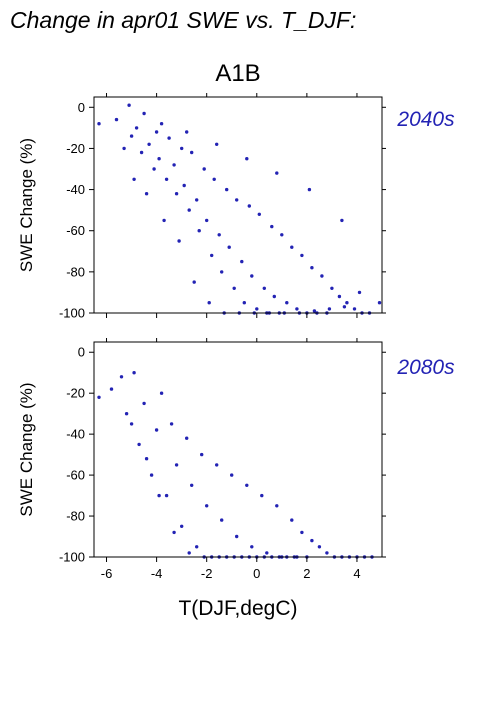 The height and width of the screenshot is (709, 501). I want to click on y-axis-label-2040s: SWE Change (%), so click(26, 205).